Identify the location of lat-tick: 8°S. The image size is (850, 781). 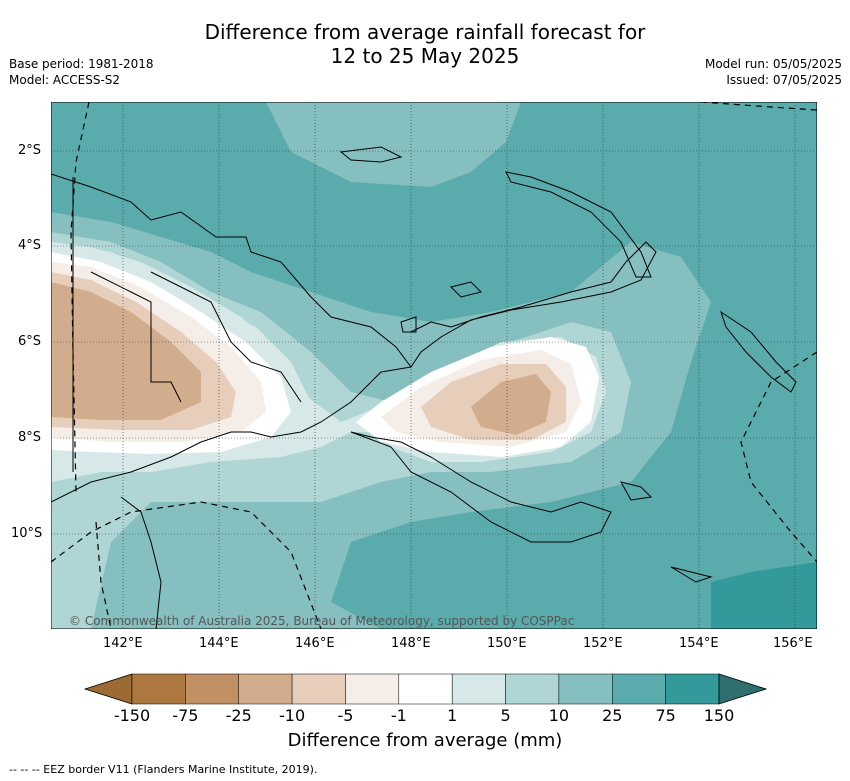
(30, 437).